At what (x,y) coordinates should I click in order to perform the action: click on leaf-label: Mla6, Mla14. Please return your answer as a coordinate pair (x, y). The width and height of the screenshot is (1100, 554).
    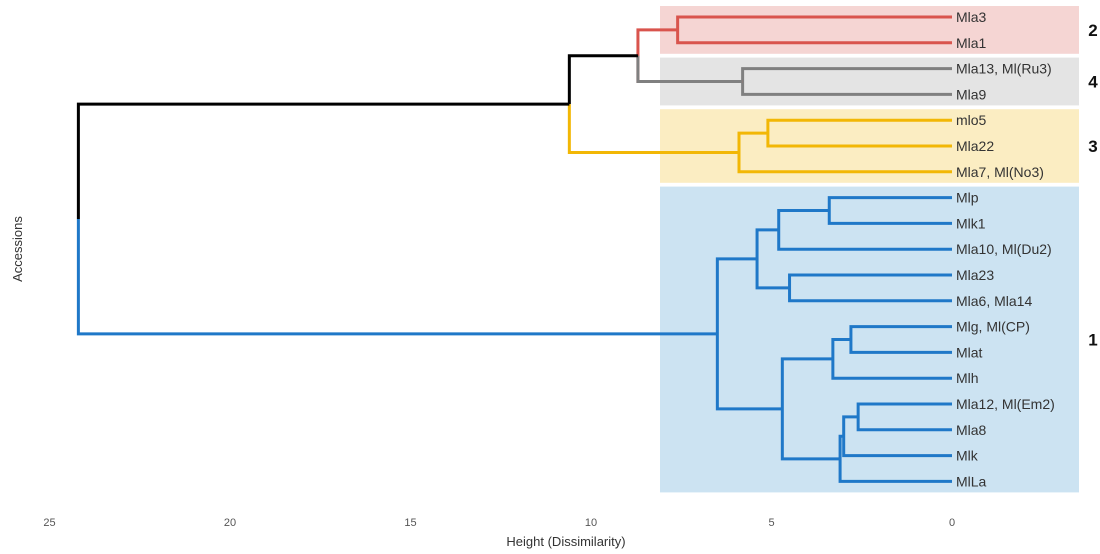
    Looking at the image, I should click on (994, 301).